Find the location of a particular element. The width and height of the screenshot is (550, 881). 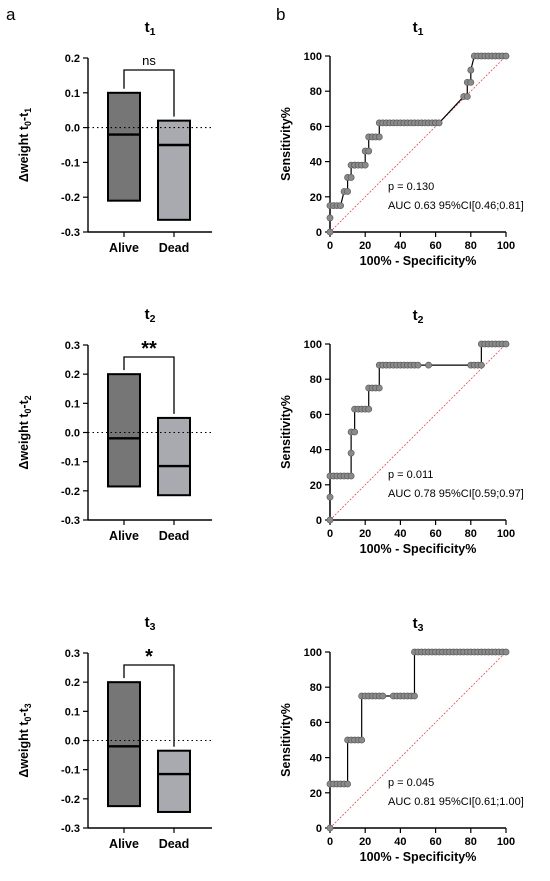

box-title-2-part-0: t is located at coordinates (147, 314).